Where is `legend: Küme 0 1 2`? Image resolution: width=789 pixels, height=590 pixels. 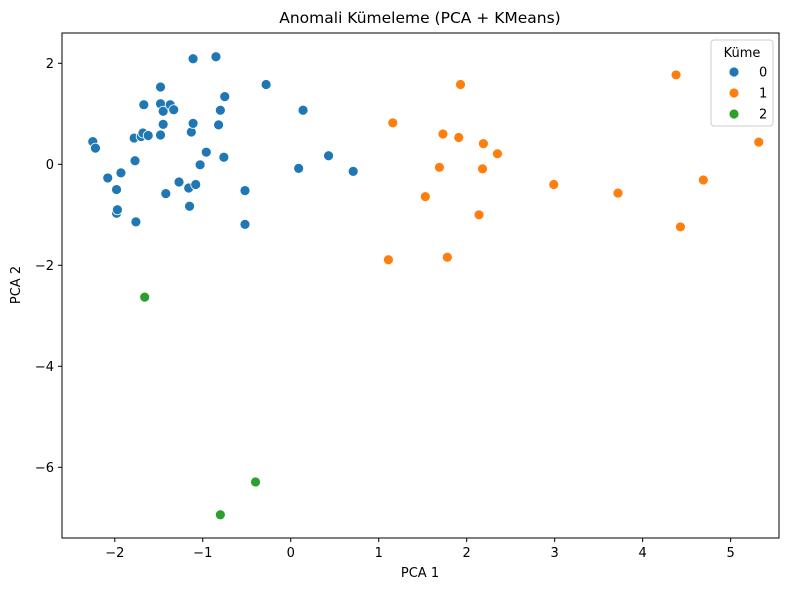 legend: Küme 0 1 2 is located at coordinates (742, 83).